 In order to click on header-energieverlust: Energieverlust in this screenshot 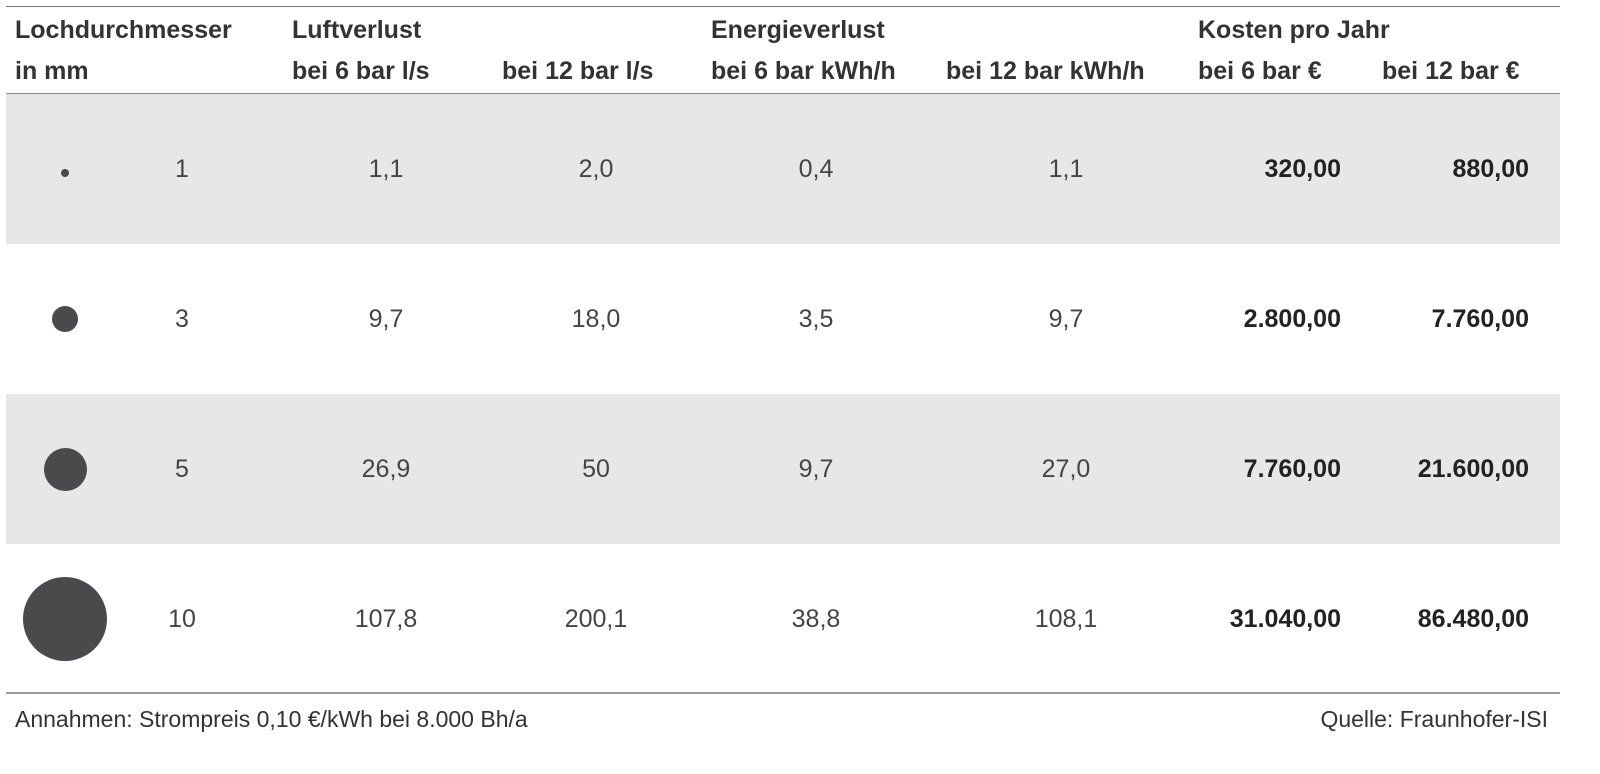, I will do `click(798, 30)`.